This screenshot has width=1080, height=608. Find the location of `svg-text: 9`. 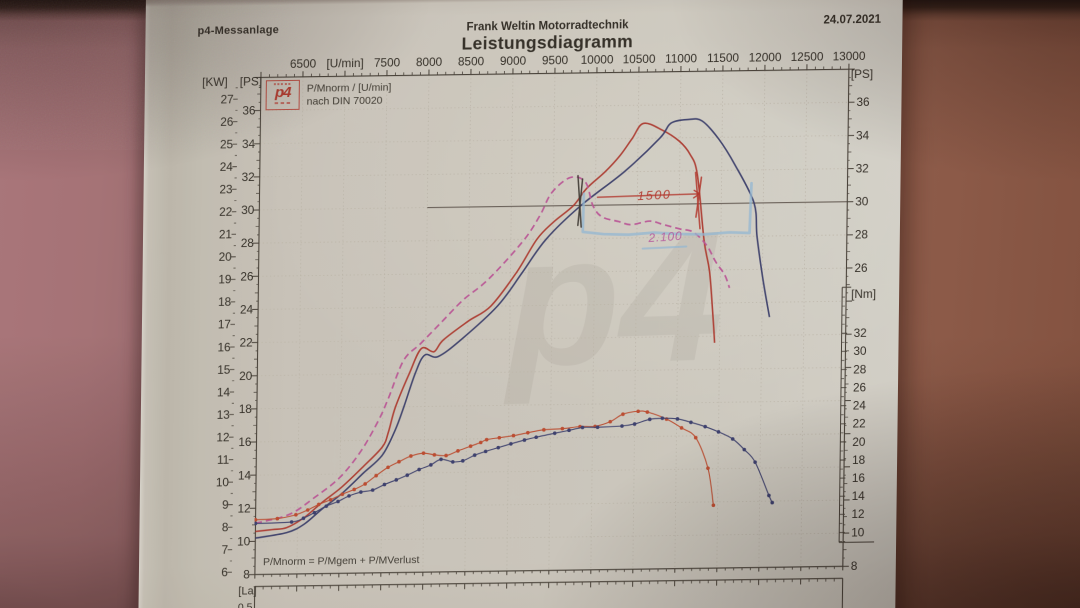

svg-text: 9 is located at coordinates (225, 505).